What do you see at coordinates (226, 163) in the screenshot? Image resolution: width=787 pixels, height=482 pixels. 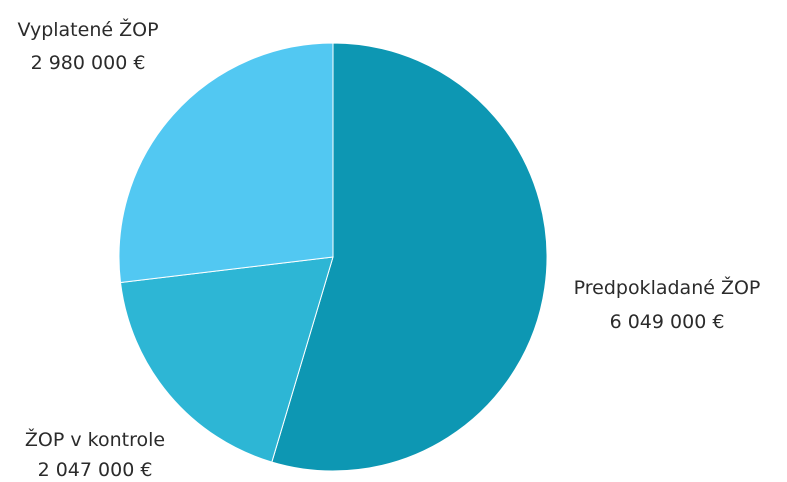 I see `pie-slice-vyplatene` at bounding box center [226, 163].